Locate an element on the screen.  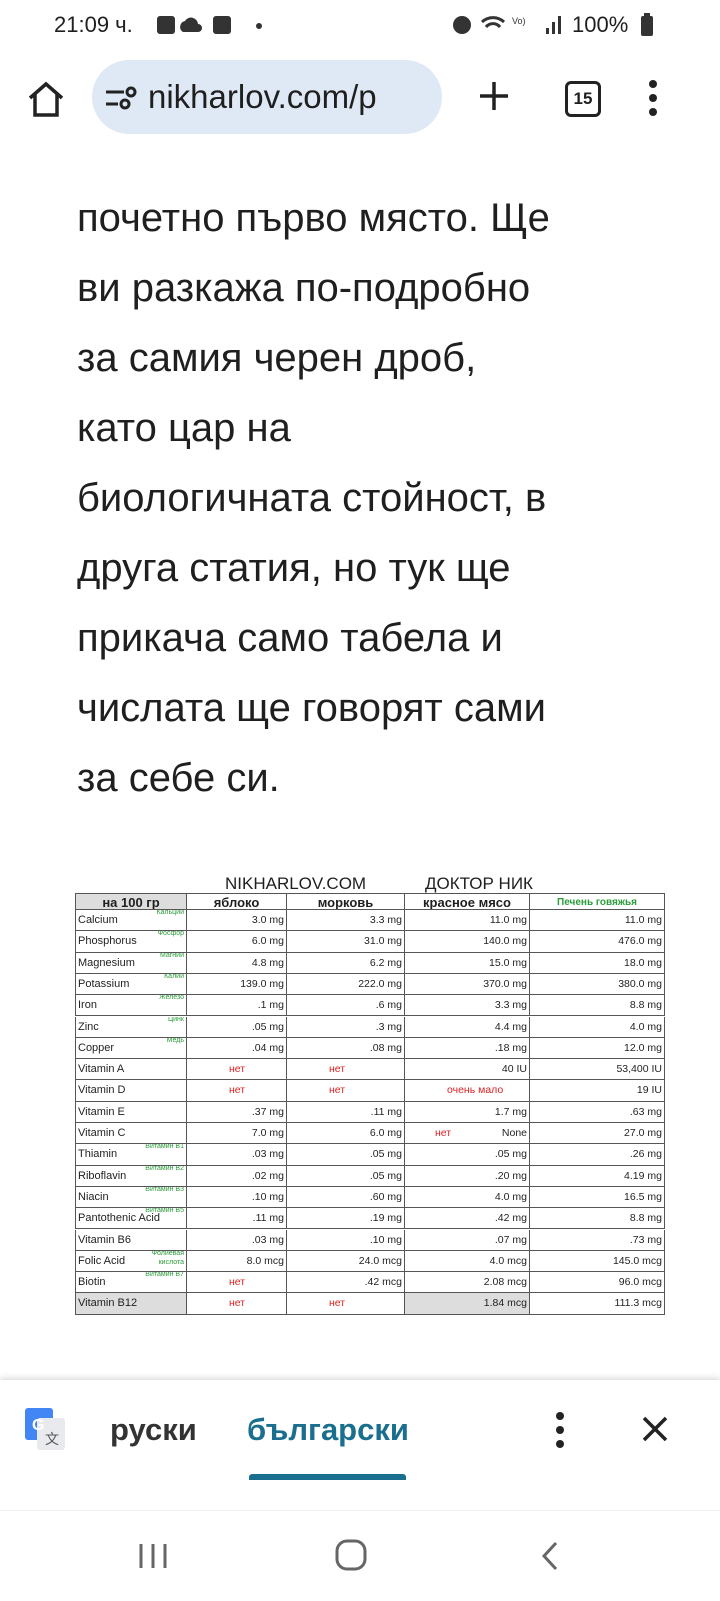
home-nav-button is located at coordinates (351, 1555).